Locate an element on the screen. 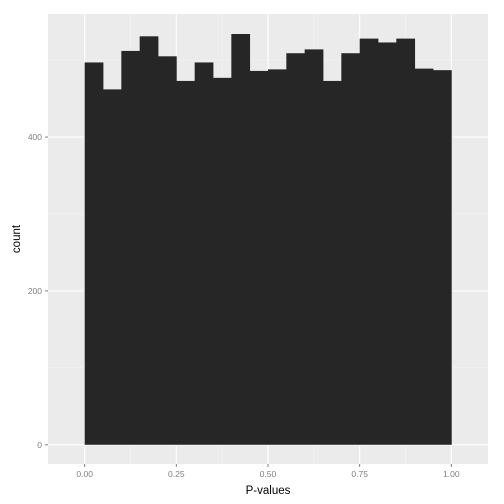 The height and width of the screenshot is (504, 504). y-tick-label: 400 is located at coordinates (35, 137).